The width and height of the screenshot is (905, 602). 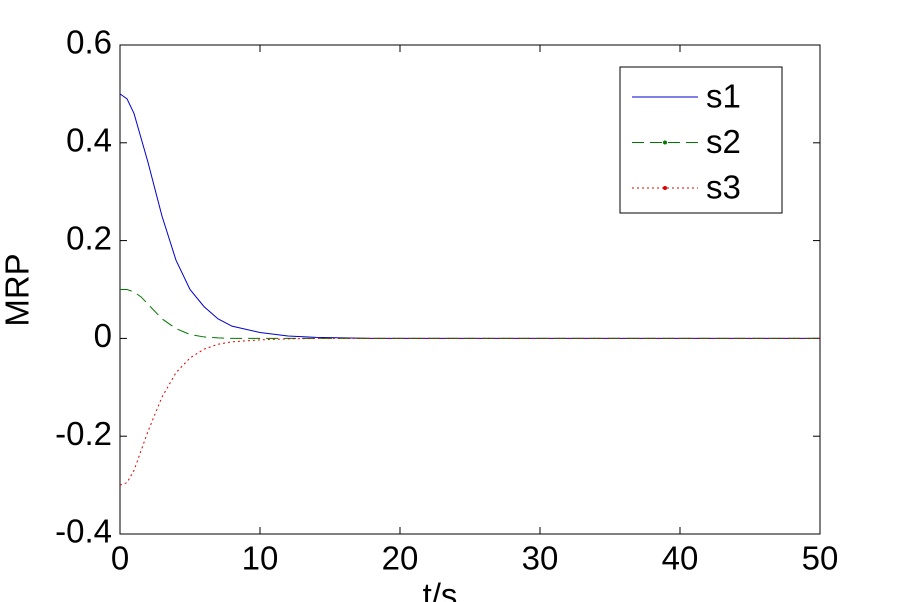 I want to click on x-tick-label: 50, so click(x=820, y=558).